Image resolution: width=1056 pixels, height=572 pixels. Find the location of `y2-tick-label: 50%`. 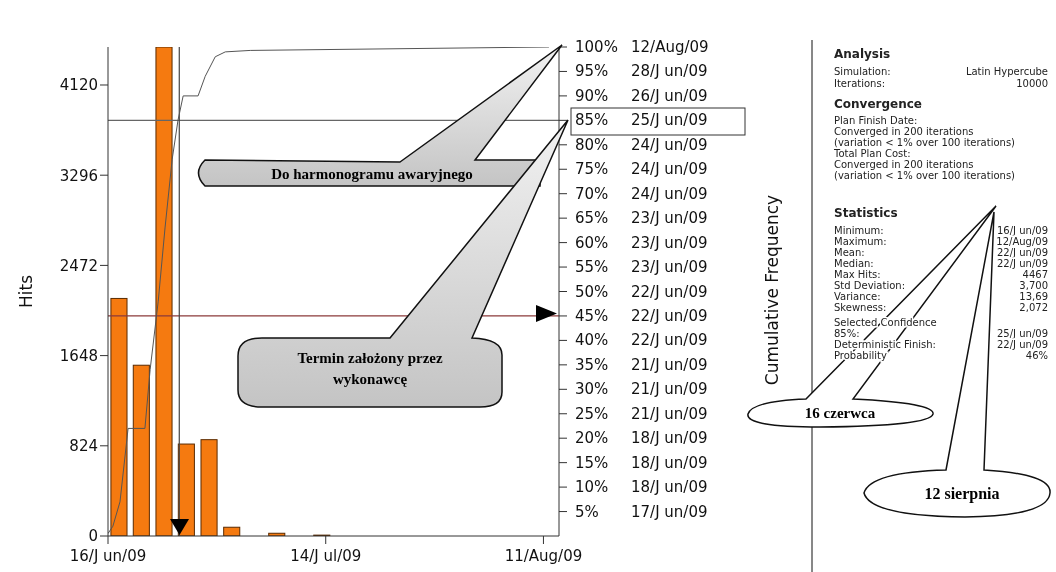

y2-tick-label: 50% is located at coordinates (592, 291).